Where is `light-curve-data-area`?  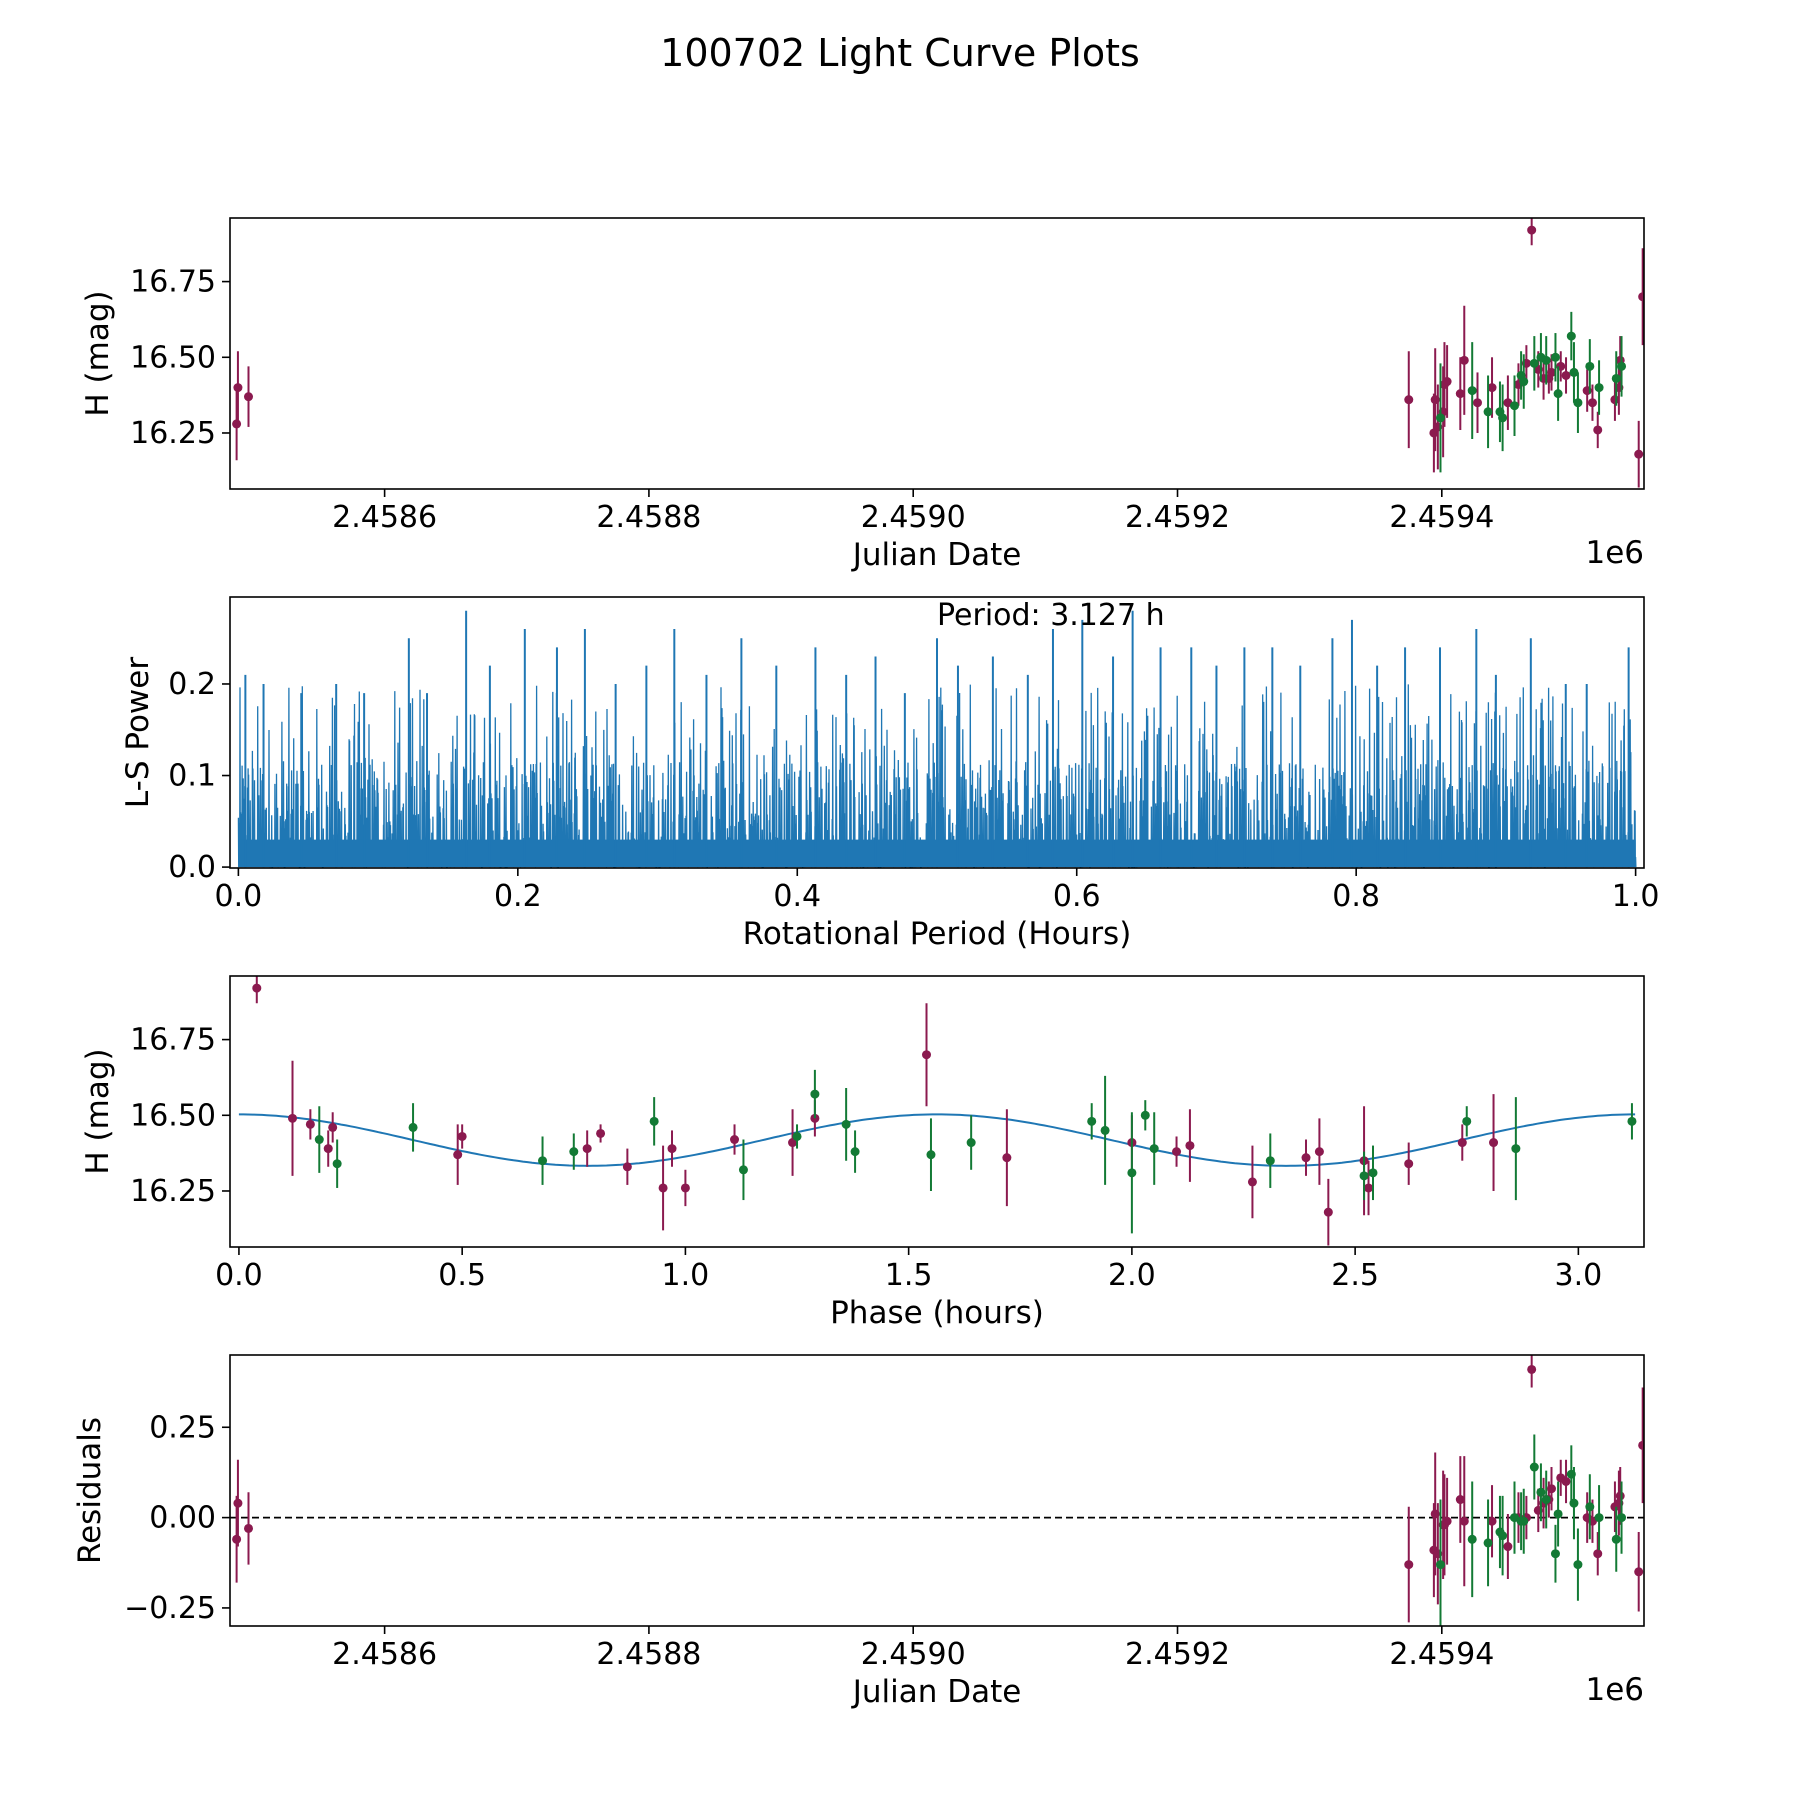
light-curve-data-area is located at coordinates (938, 353).